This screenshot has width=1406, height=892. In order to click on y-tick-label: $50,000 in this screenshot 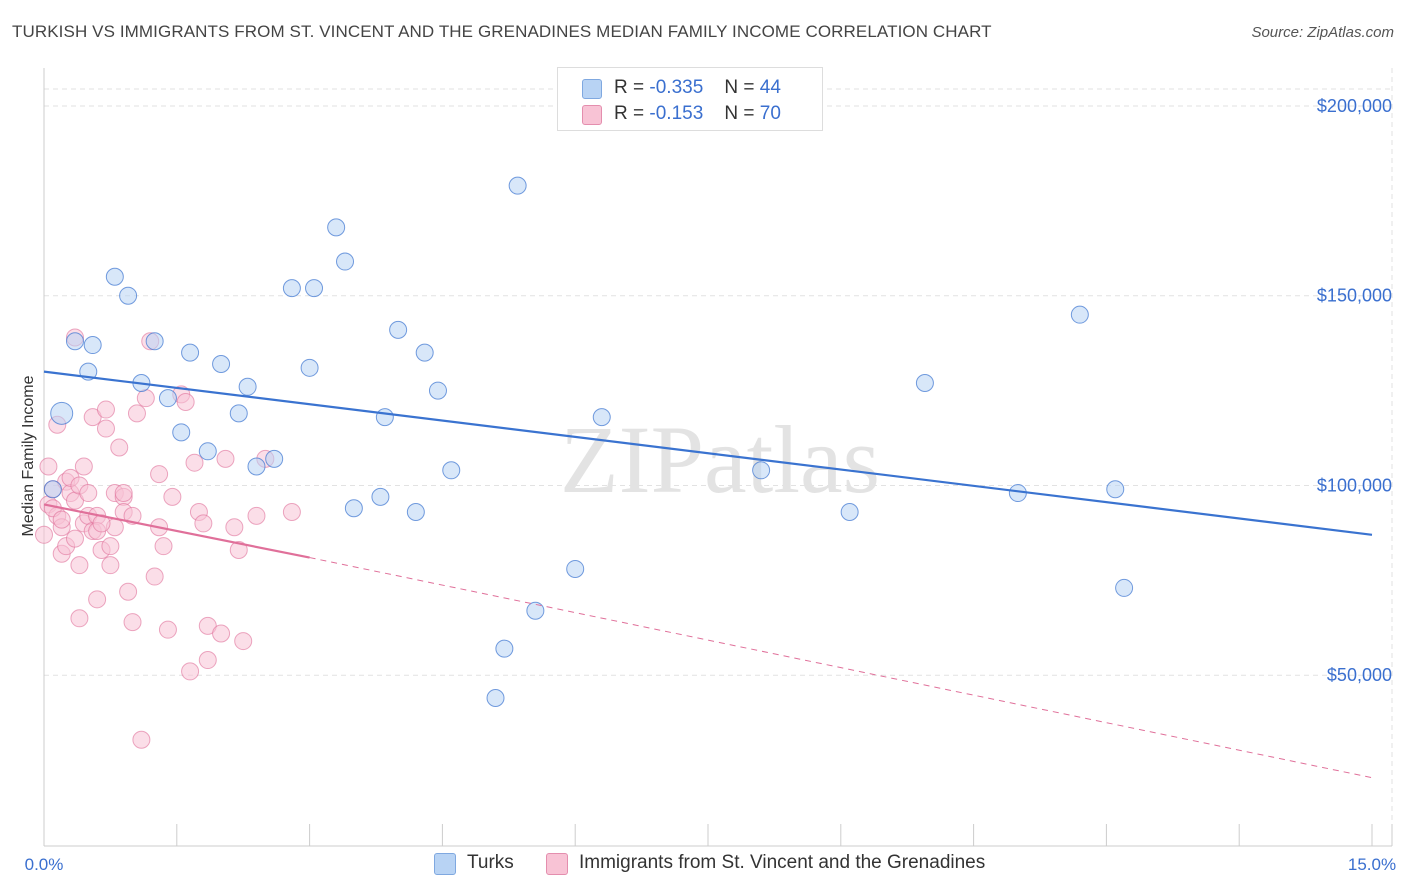, I will do `click(1359, 675)`.